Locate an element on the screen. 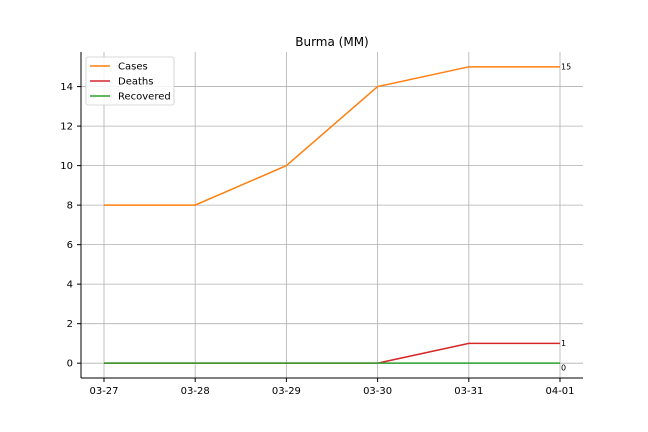 This screenshot has width=648, height=432. legend: Cases Deaths Recovered is located at coordinates (130, 81).